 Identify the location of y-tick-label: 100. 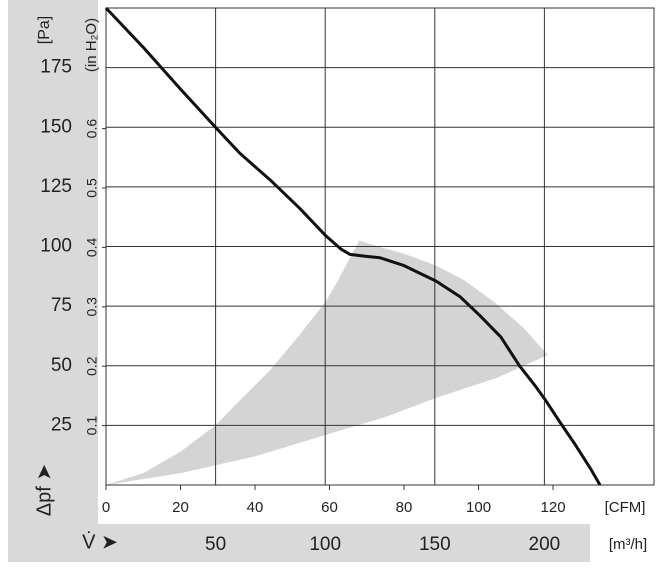
(56, 246).